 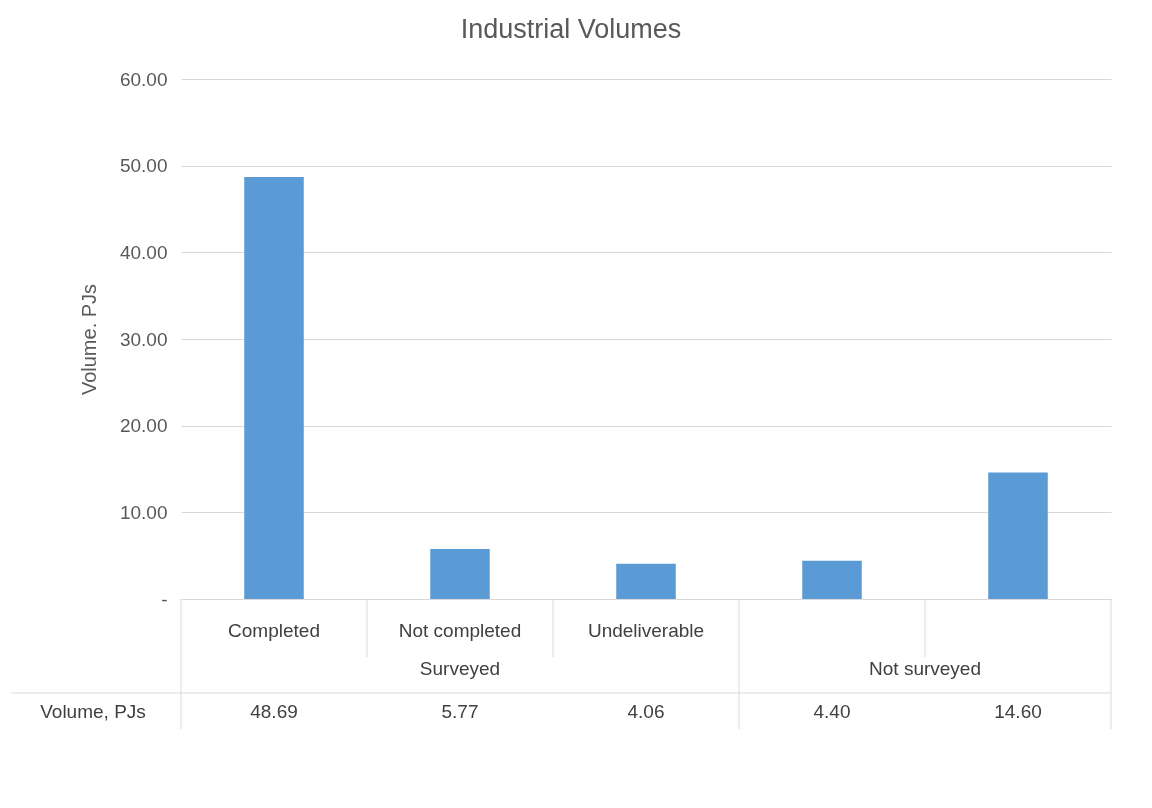 I want to click on y-tick-label: 30.00, so click(x=143, y=339).